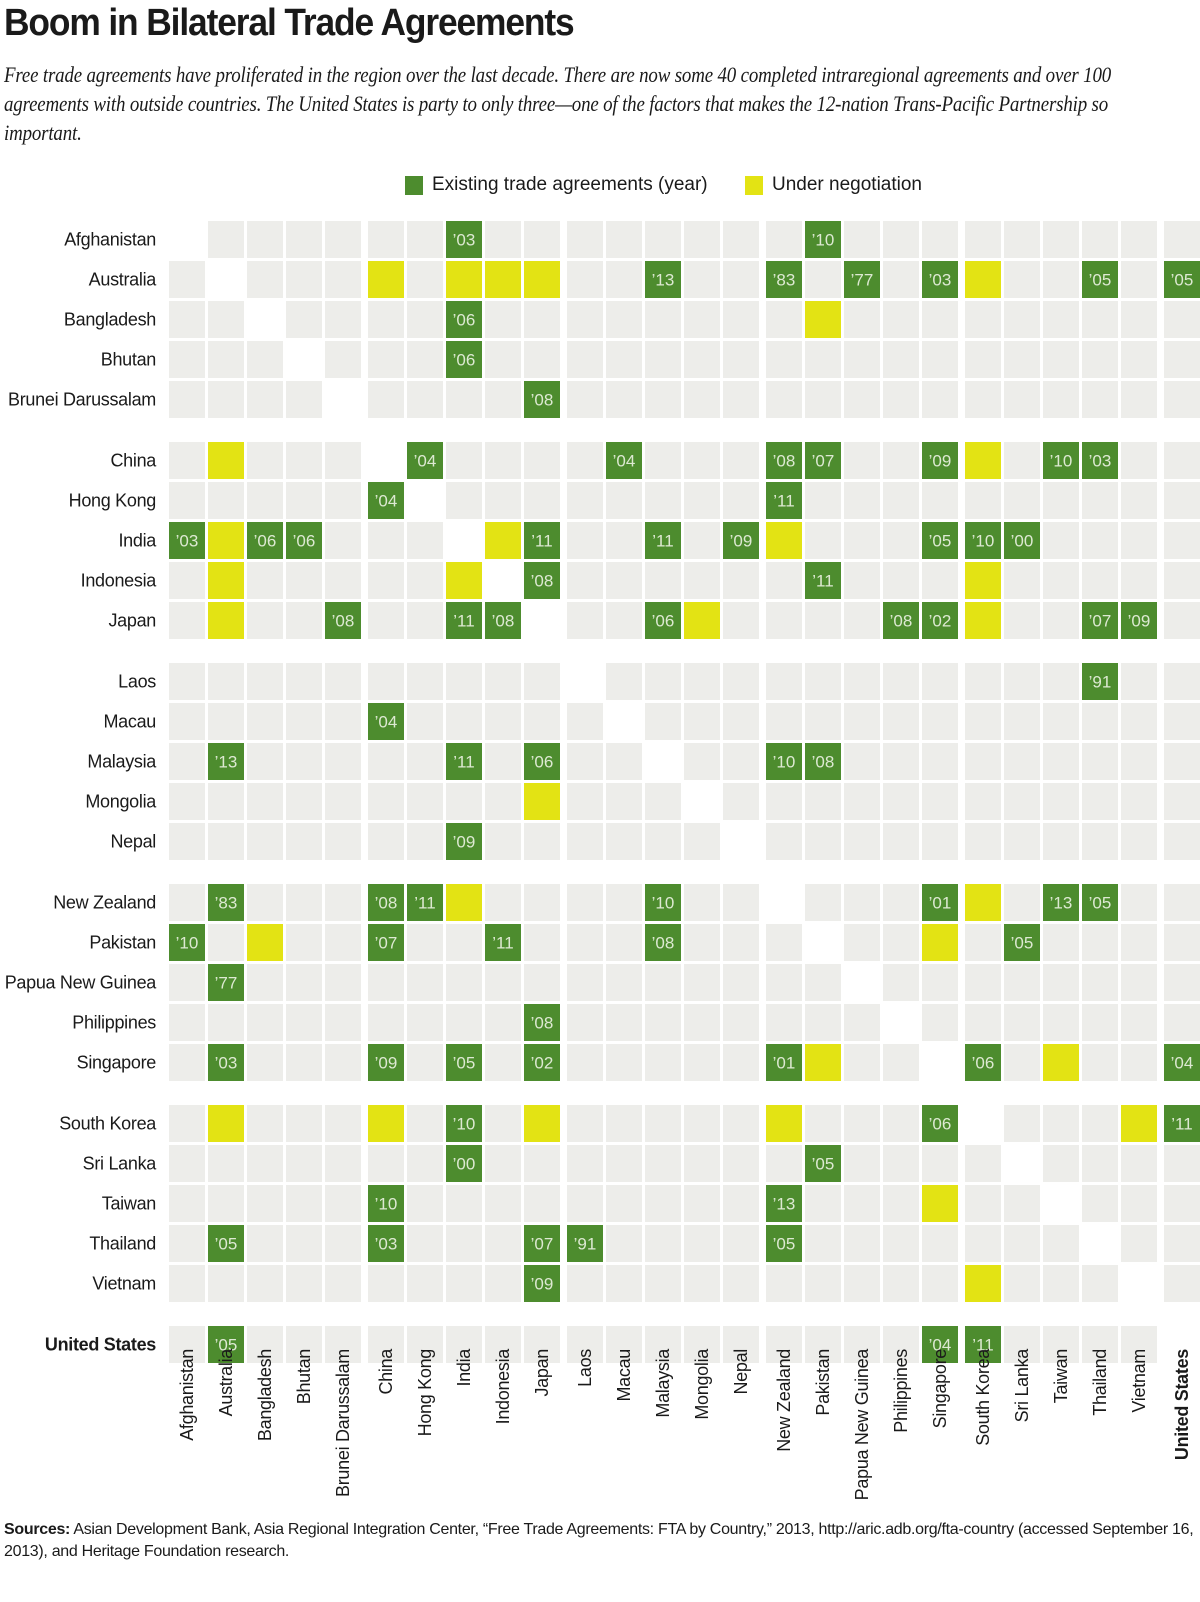 This screenshot has height=1602, width=1200. Describe the element at coordinates (542, 1244) in the screenshot. I see `cell-year-label: ’07` at that location.